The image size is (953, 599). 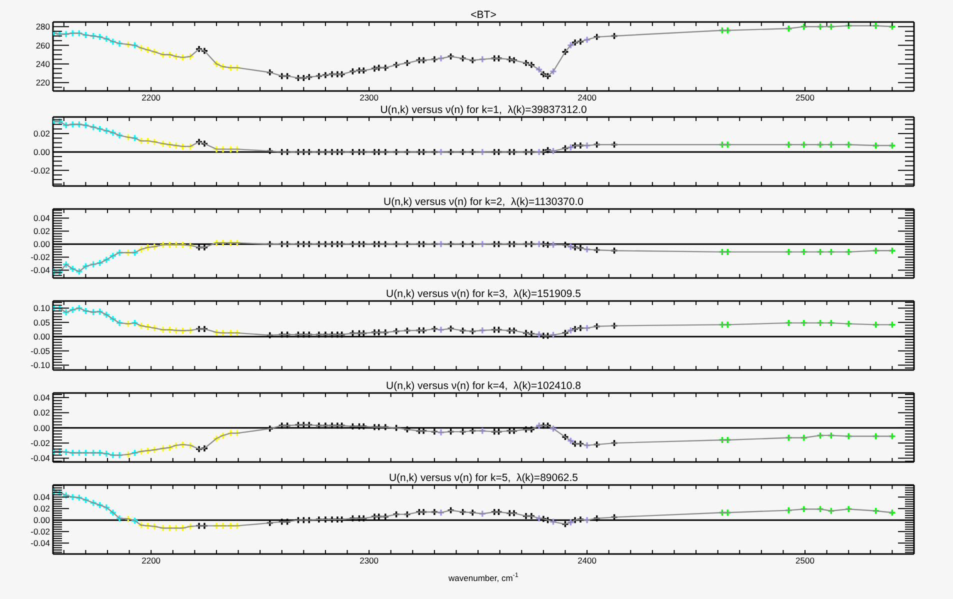 What do you see at coordinates (483, 202) in the screenshot?
I see `chart-title: U(n,k) versus ν(n) for k=2, λ(k)=1130370.0` at bounding box center [483, 202].